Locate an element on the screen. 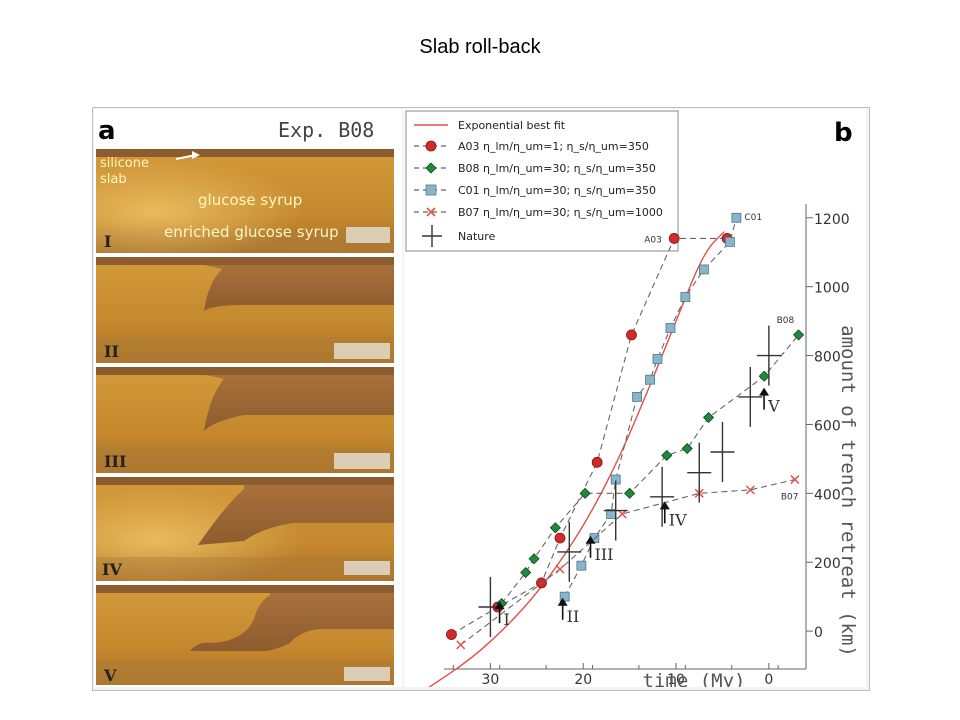  stage-arrow-label: I is located at coordinates (507, 619).